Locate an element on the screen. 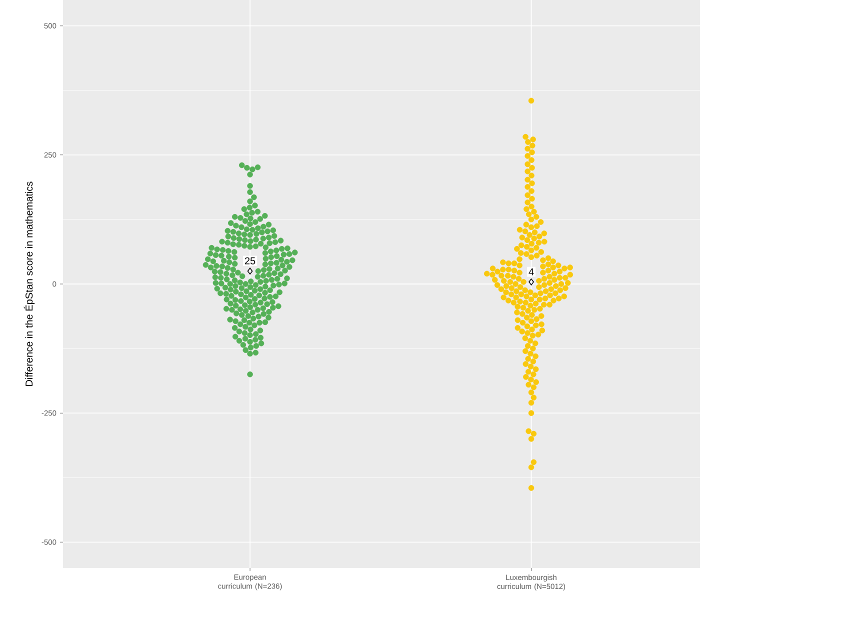  data-label: 25 is located at coordinates (250, 260).